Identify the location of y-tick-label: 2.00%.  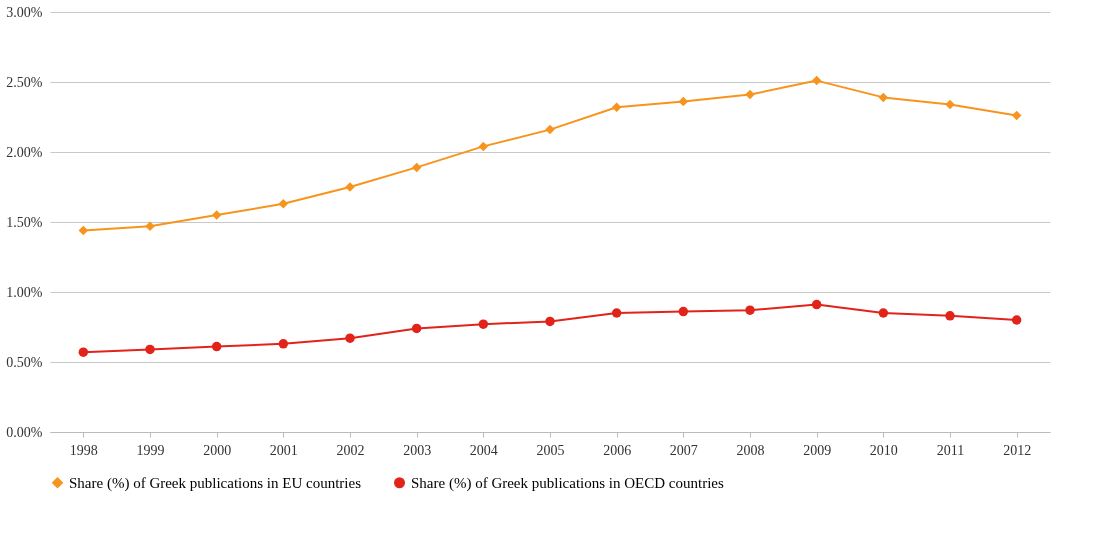
(24, 152).